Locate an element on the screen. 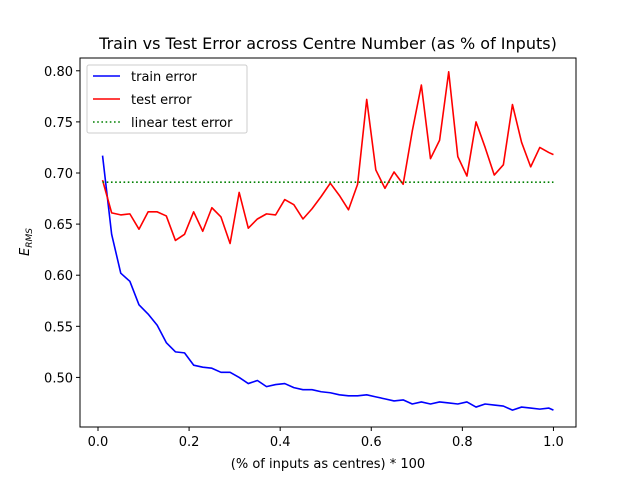  legend-box is located at coordinates (167, 99).